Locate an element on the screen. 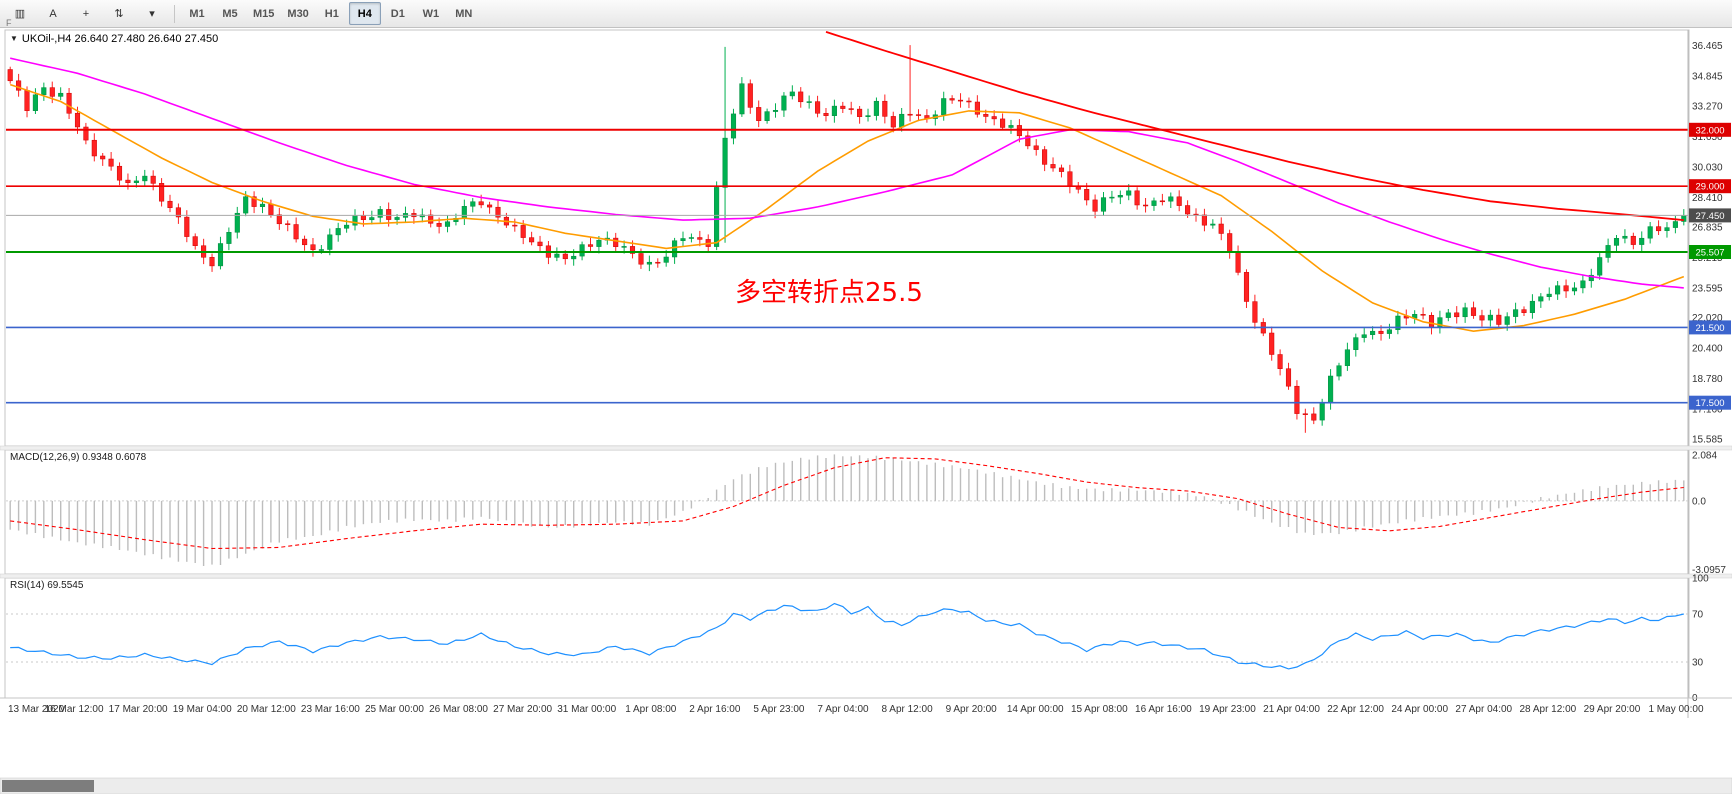  macd-axis-tick: 2.084 is located at coordinates (1704, 455).